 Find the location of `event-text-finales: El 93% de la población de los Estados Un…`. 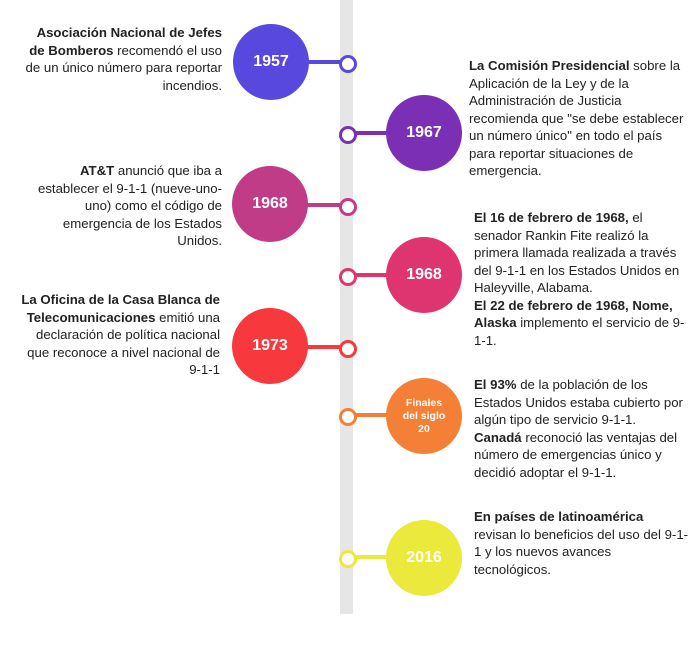

event-text-finales: El 93% de la población de los Estados Un… is located at coordinates (581, 428).